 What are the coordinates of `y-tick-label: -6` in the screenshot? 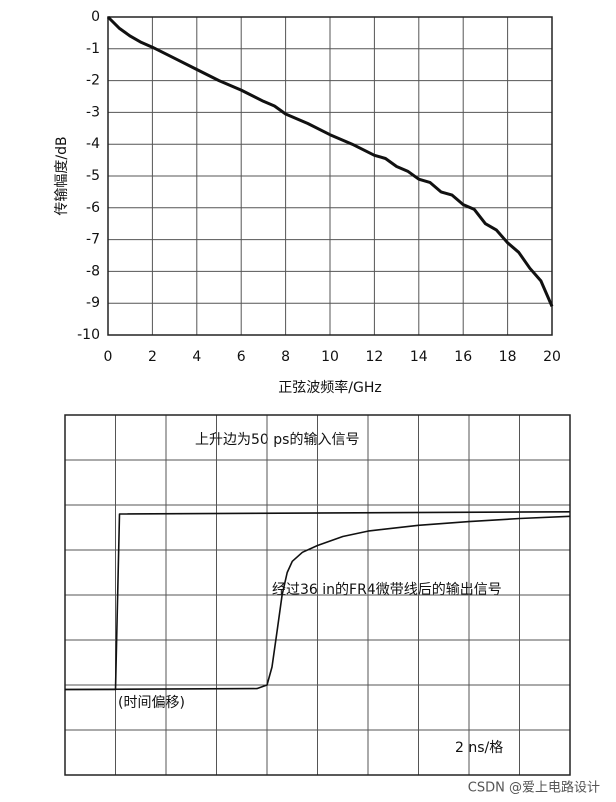 It's located at (93, 208).